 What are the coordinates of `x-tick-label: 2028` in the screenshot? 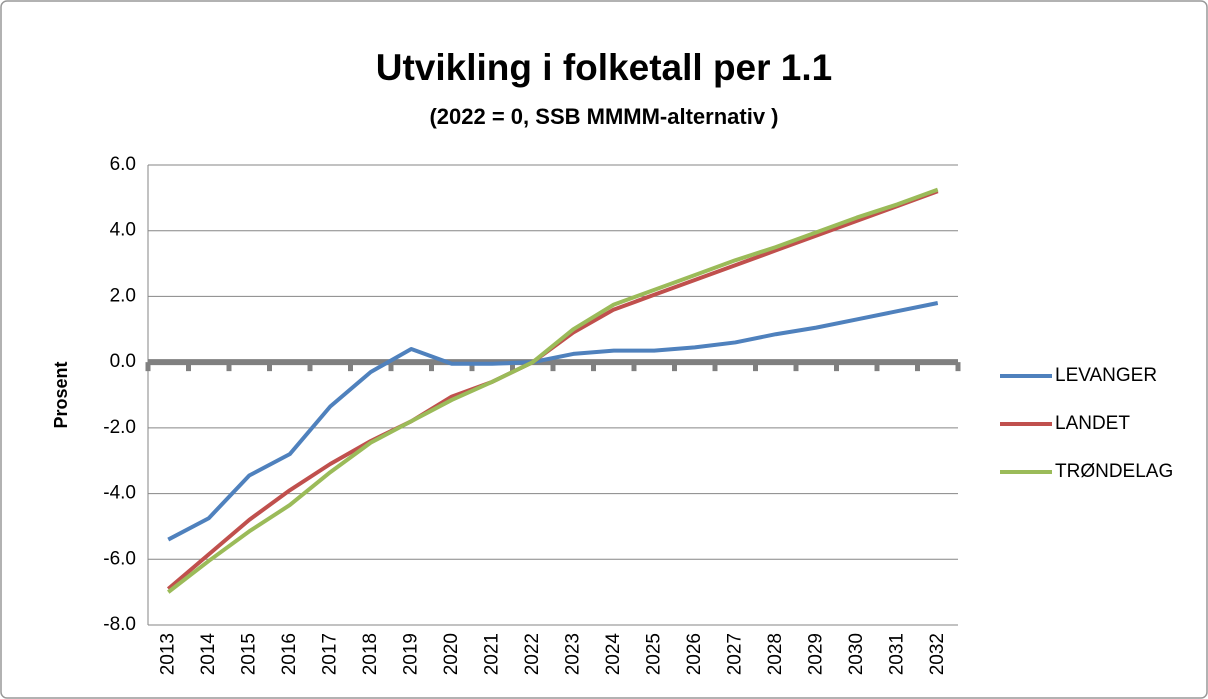 It's located at (775, 654).